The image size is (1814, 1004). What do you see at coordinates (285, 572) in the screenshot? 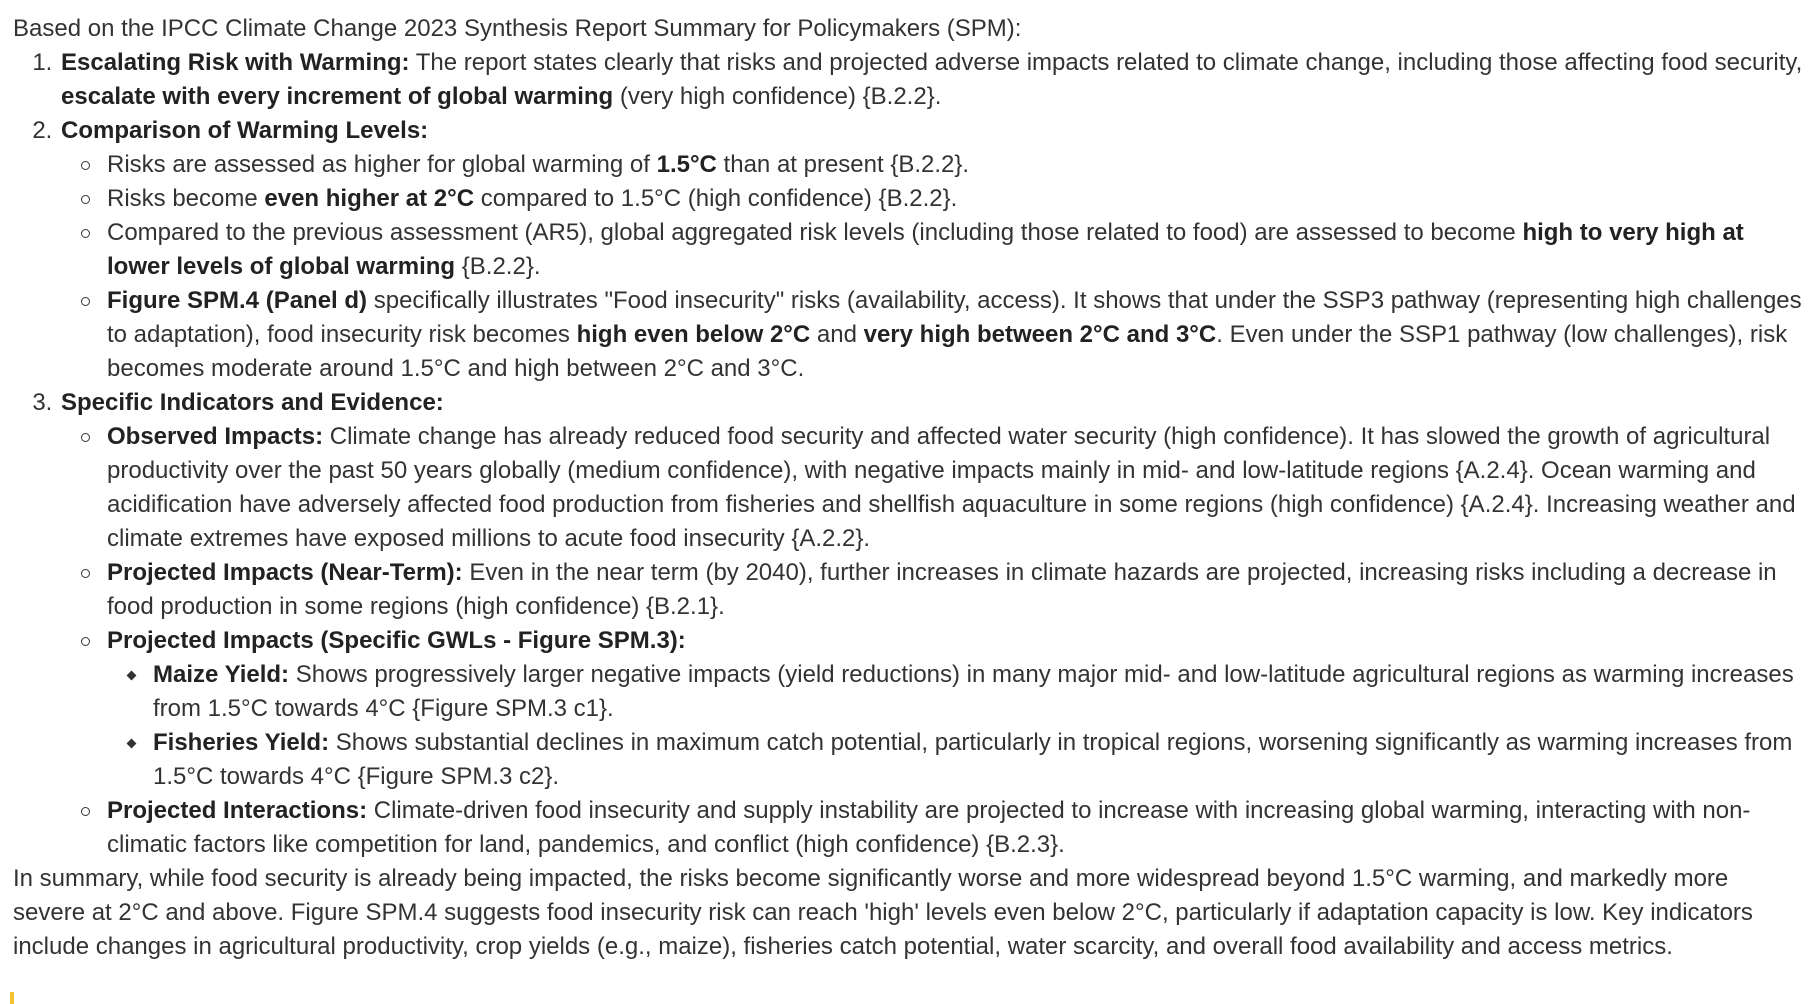
I see `sub-item-title: Projected Impacts (Near-Term):` at bounding box center [285, 572].